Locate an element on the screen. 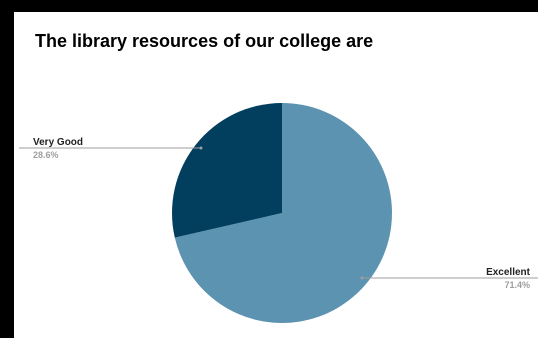 Image resolution: width=538 pixels, height=338 pixels. slice-name-very-good: Very Good is located at coordinates (58, 142).